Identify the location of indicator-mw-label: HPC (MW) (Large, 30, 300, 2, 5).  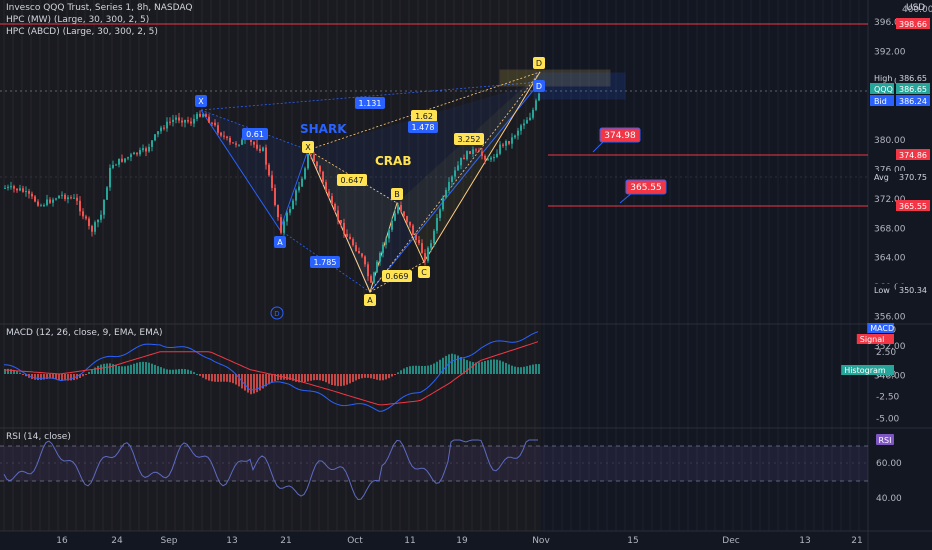
(78, 20).